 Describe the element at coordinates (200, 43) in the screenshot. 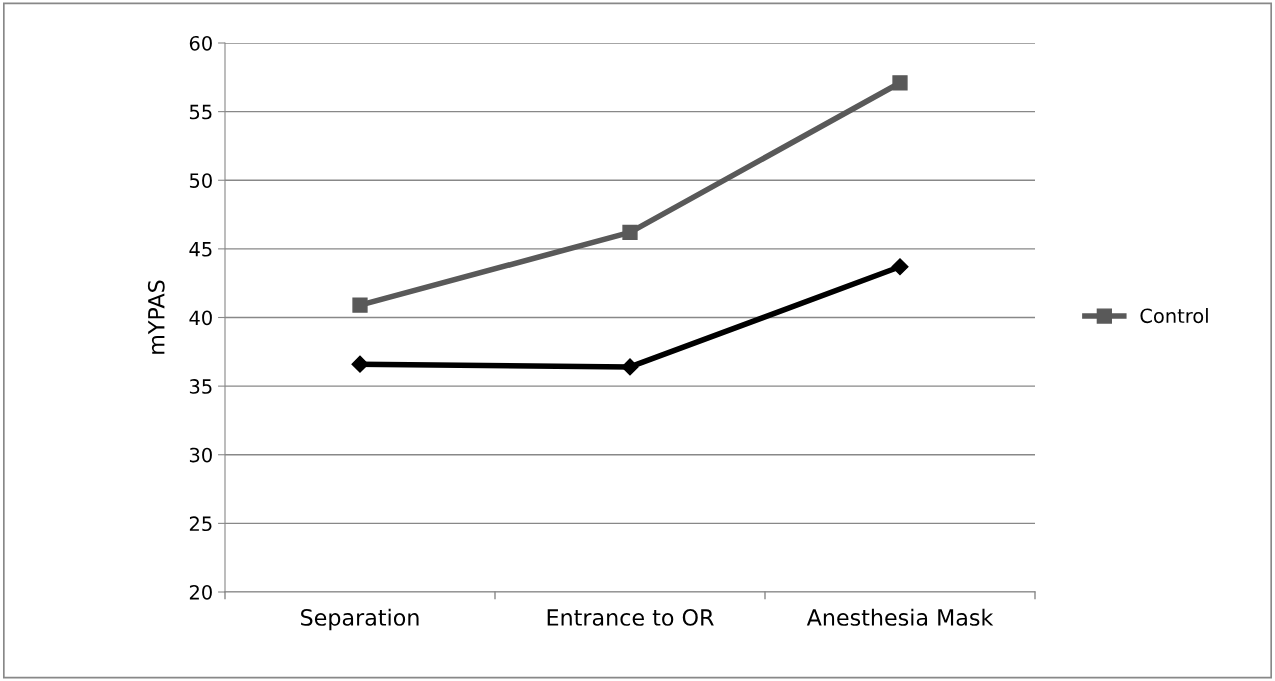

I see `y-tick-label: 60` at that location.